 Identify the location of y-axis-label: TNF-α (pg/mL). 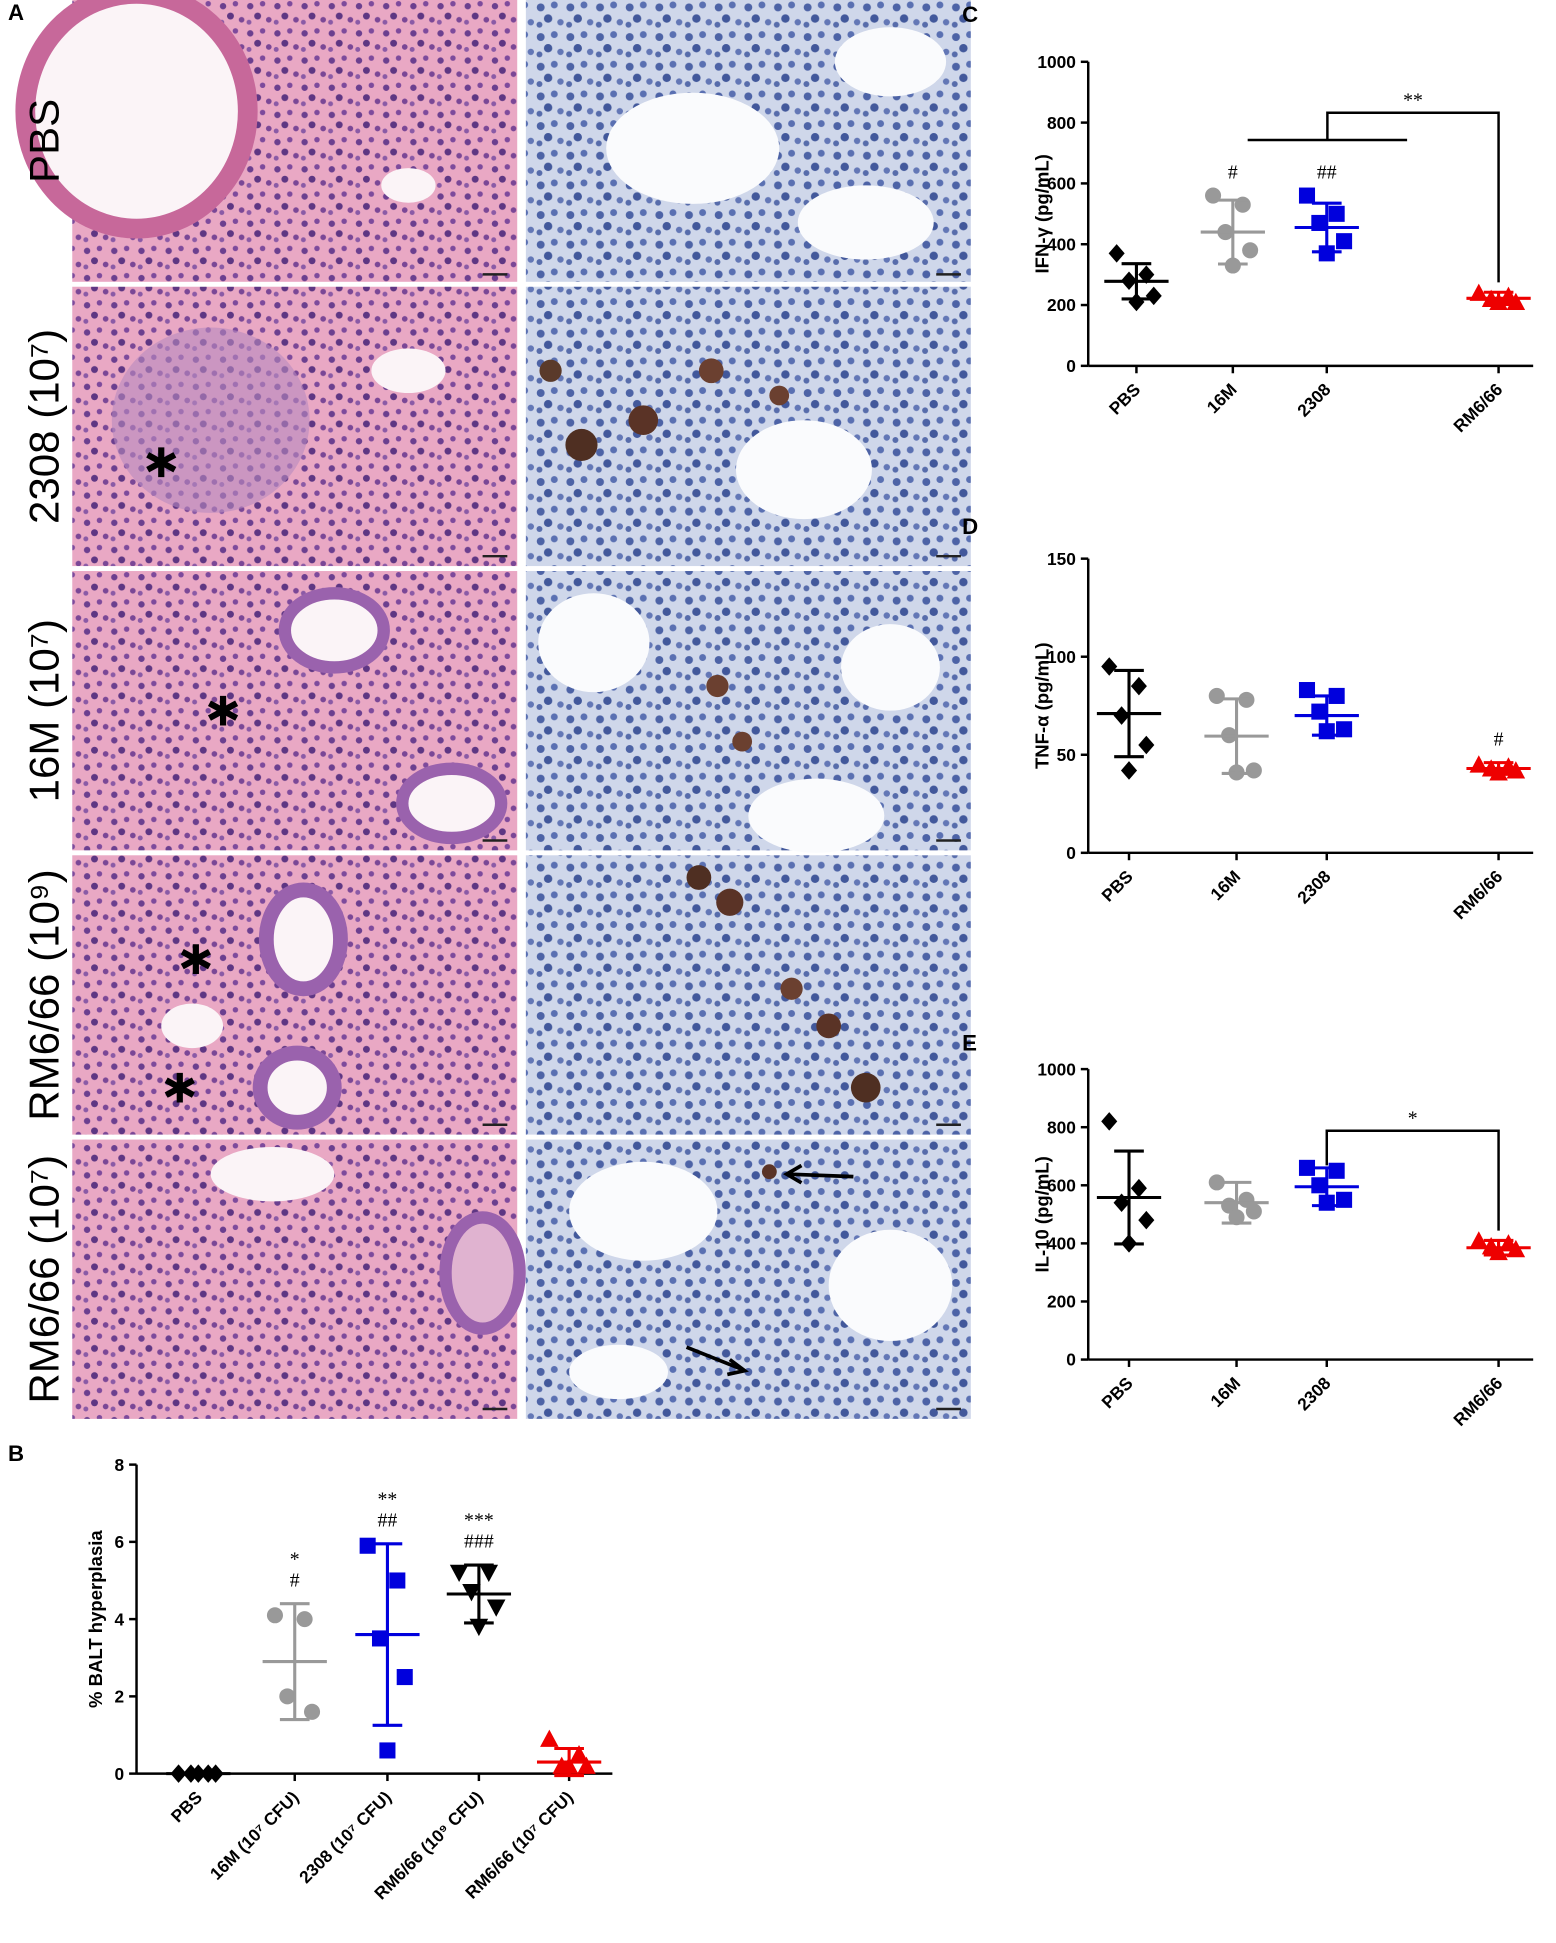
(1042, 705).